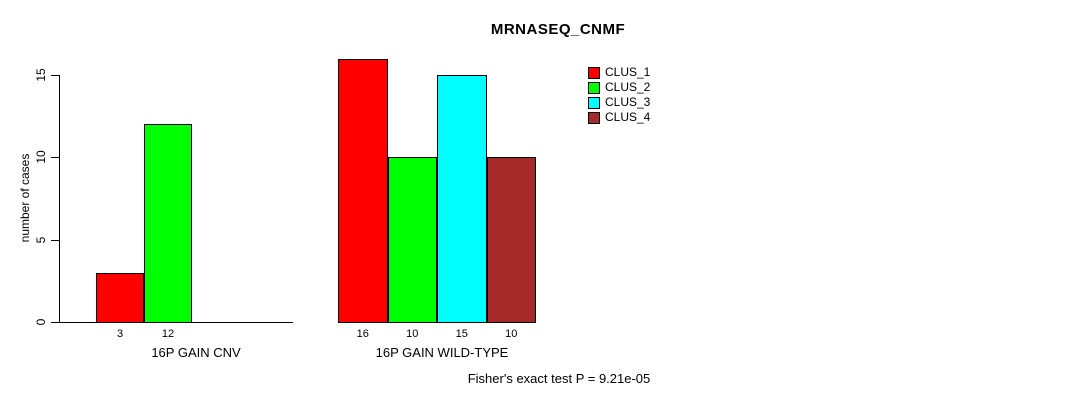  I want to click on legend-item-clus_3: CLUS_3, so click(619, 102).